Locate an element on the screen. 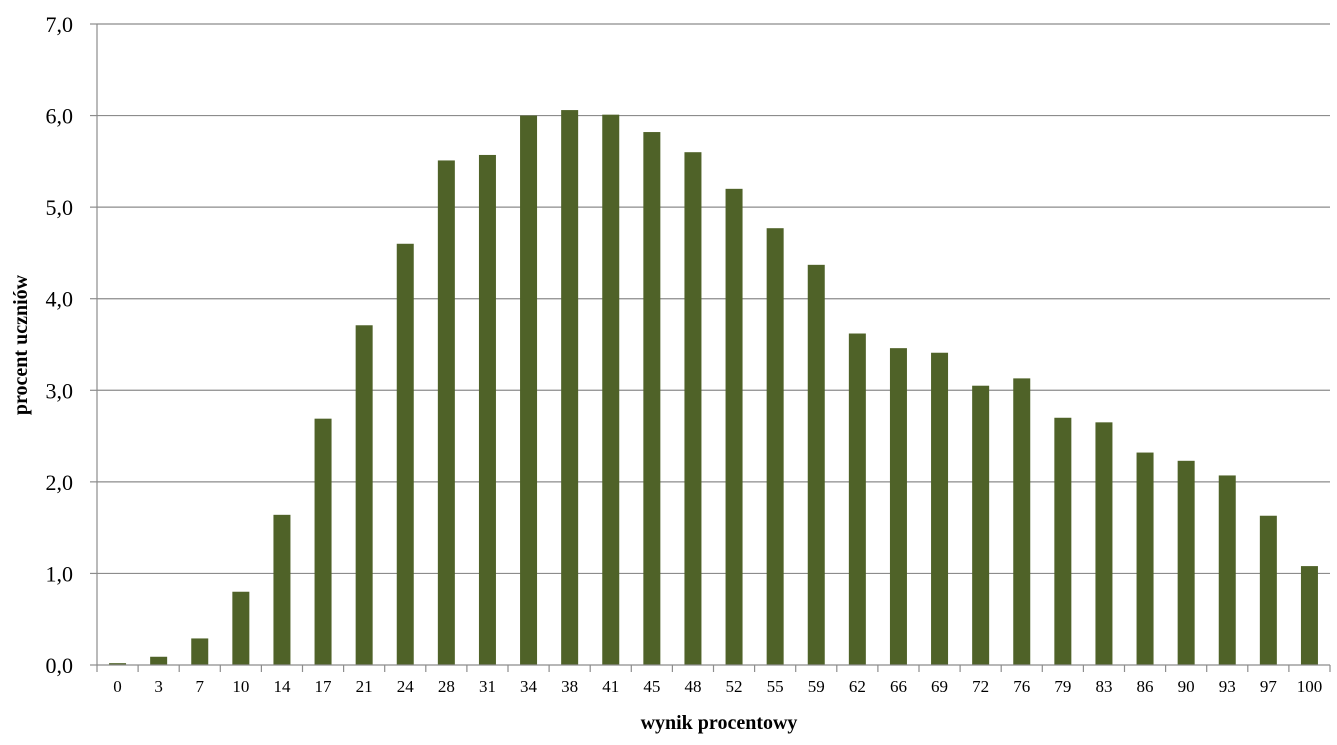  y-tick-label: 0,0 is located at coordinates (60, 665).